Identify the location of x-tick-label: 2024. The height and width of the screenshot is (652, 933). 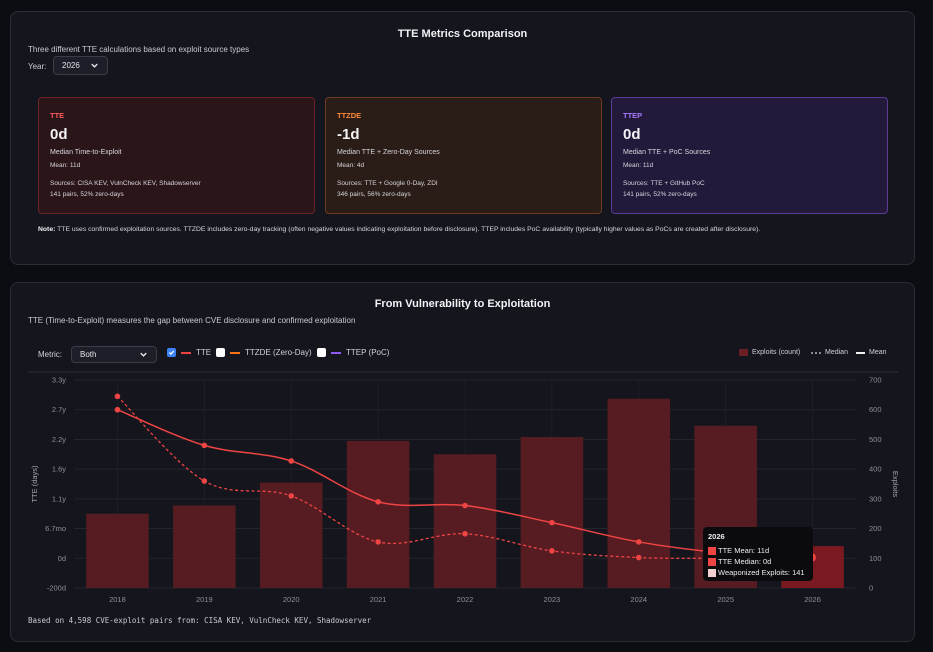
(638, 599).